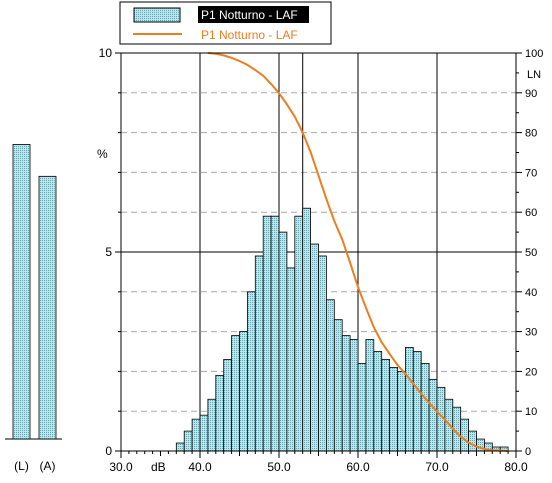  I want to click on legend-bar-swatch, so click(157, 15).